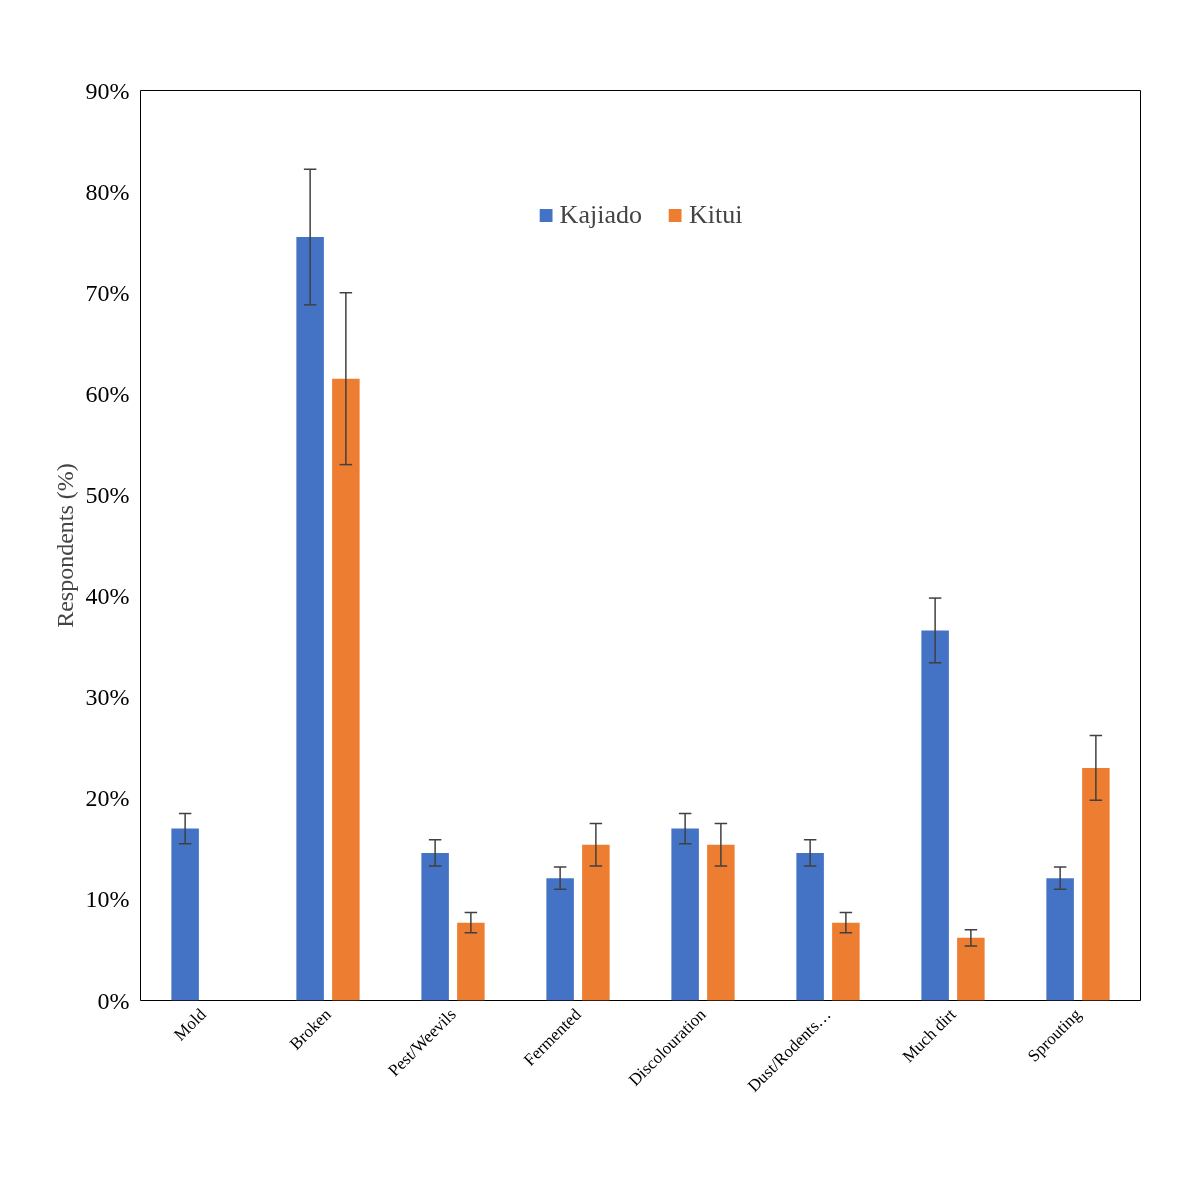 The width and height of the screenshot is (1182, 1194). I want to click on y-tick-label: 90%, so click(107, 90).